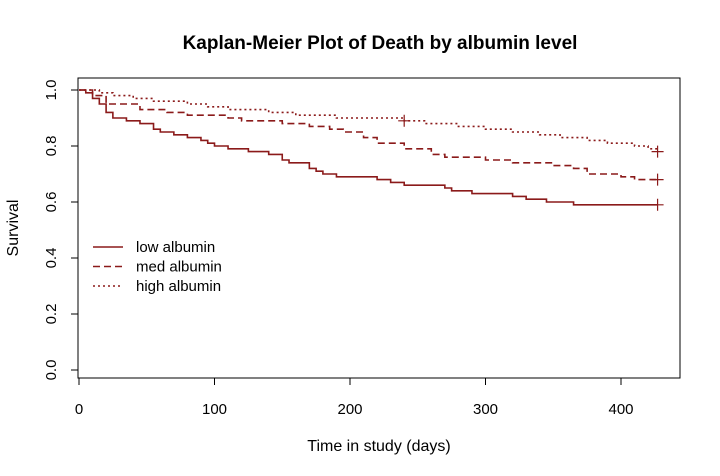 Image resolution: width=720 pixels, height=476 pixels. What do you see at coordinates (178, 286) in the screenshot?
I see `legend-label-high-albumin: high albumin` at bounding box center [178, 286].